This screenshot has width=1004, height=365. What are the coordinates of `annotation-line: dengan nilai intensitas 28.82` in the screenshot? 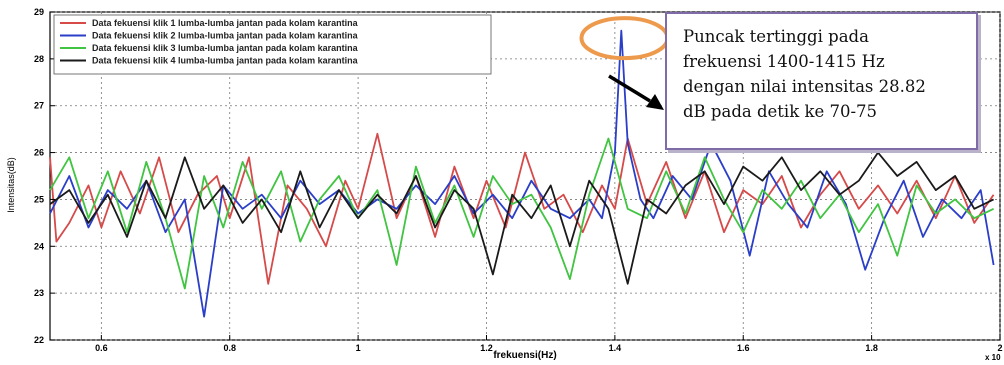 It's located at (804, 86).